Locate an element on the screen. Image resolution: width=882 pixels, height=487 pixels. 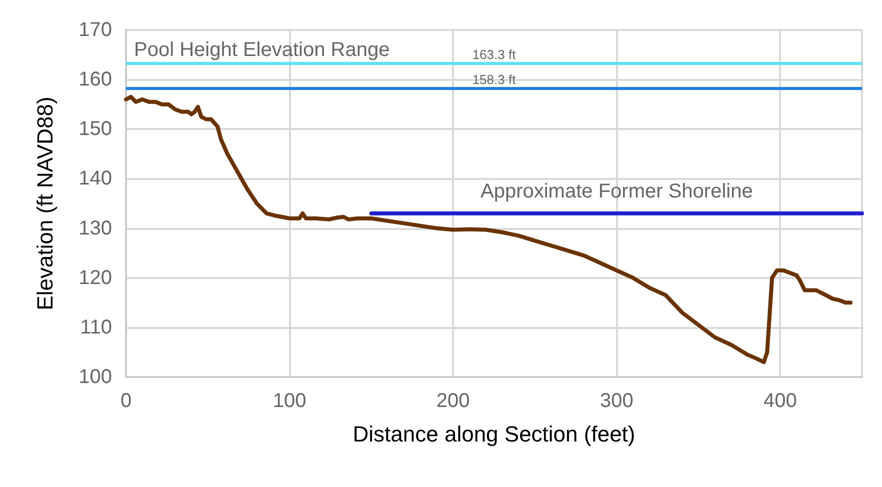
ref-line-label: 158.3 ft is located at coordinates (494, 79).